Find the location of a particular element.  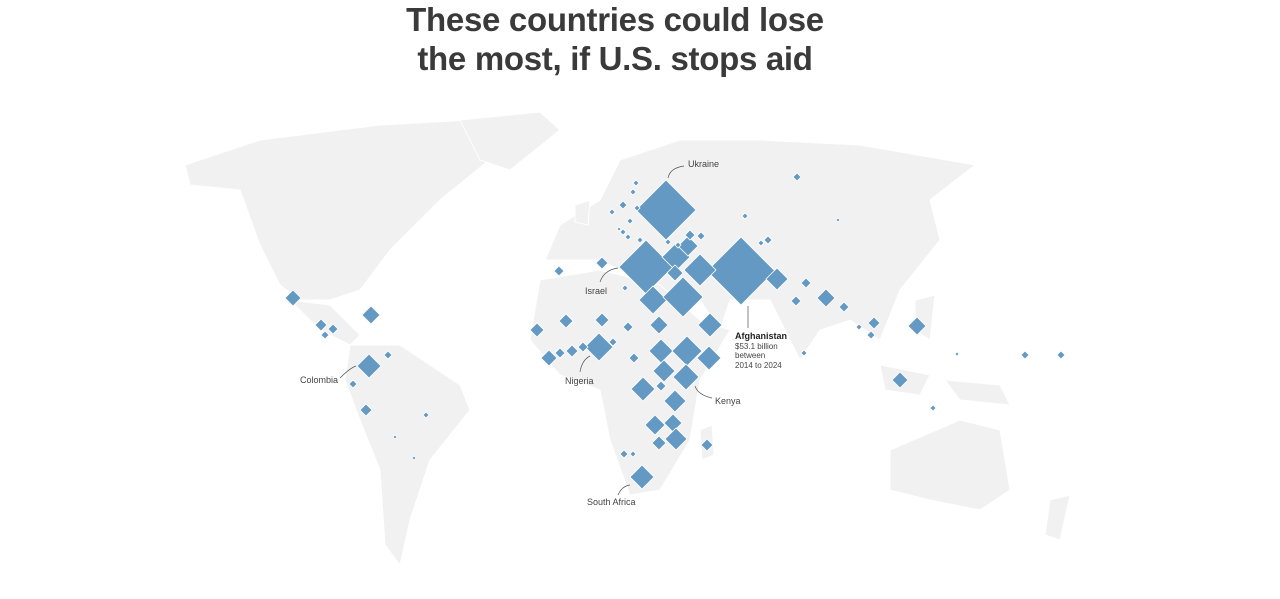

label: Kenya is located at coordinates (728, 401).